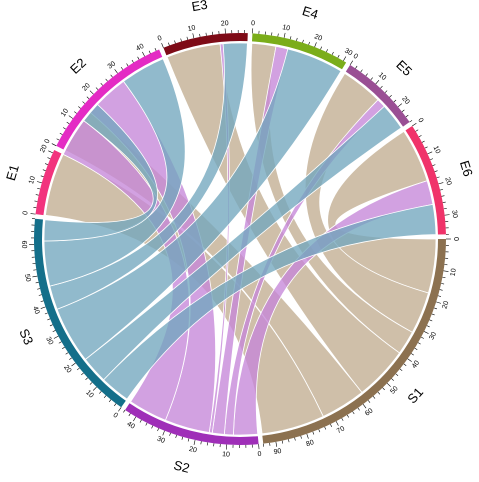 This screenshot has width=479, height=482. Describe the element at coordinates (181, 466) in the screenshot. I see `sector-label-s2: S2` at that location.